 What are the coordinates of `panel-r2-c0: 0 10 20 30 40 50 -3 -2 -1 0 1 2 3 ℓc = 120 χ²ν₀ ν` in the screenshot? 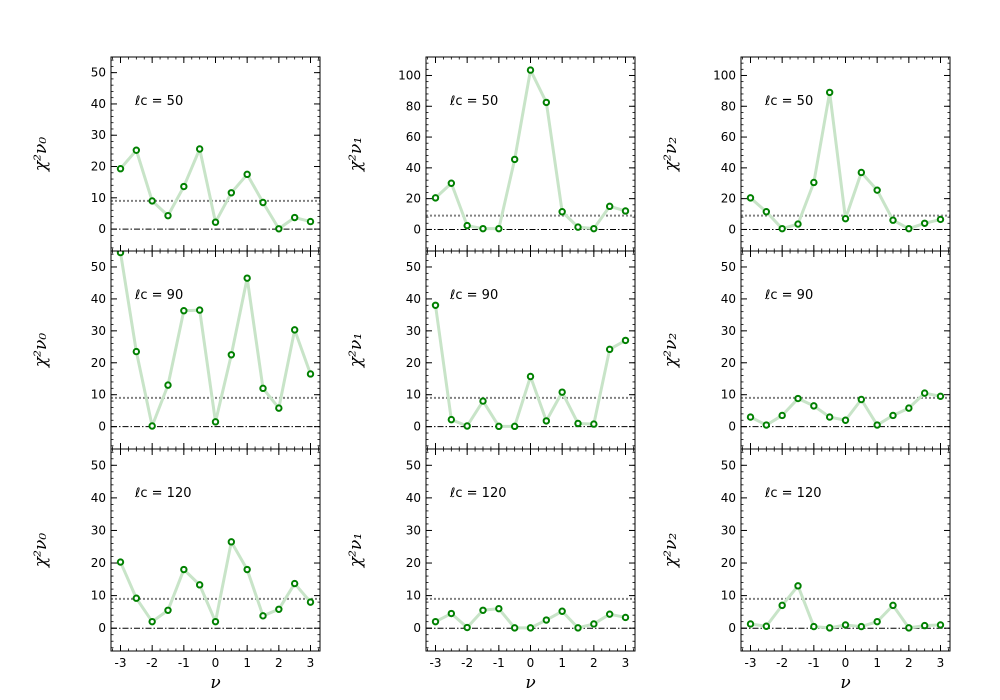 It's located at (176, 570).